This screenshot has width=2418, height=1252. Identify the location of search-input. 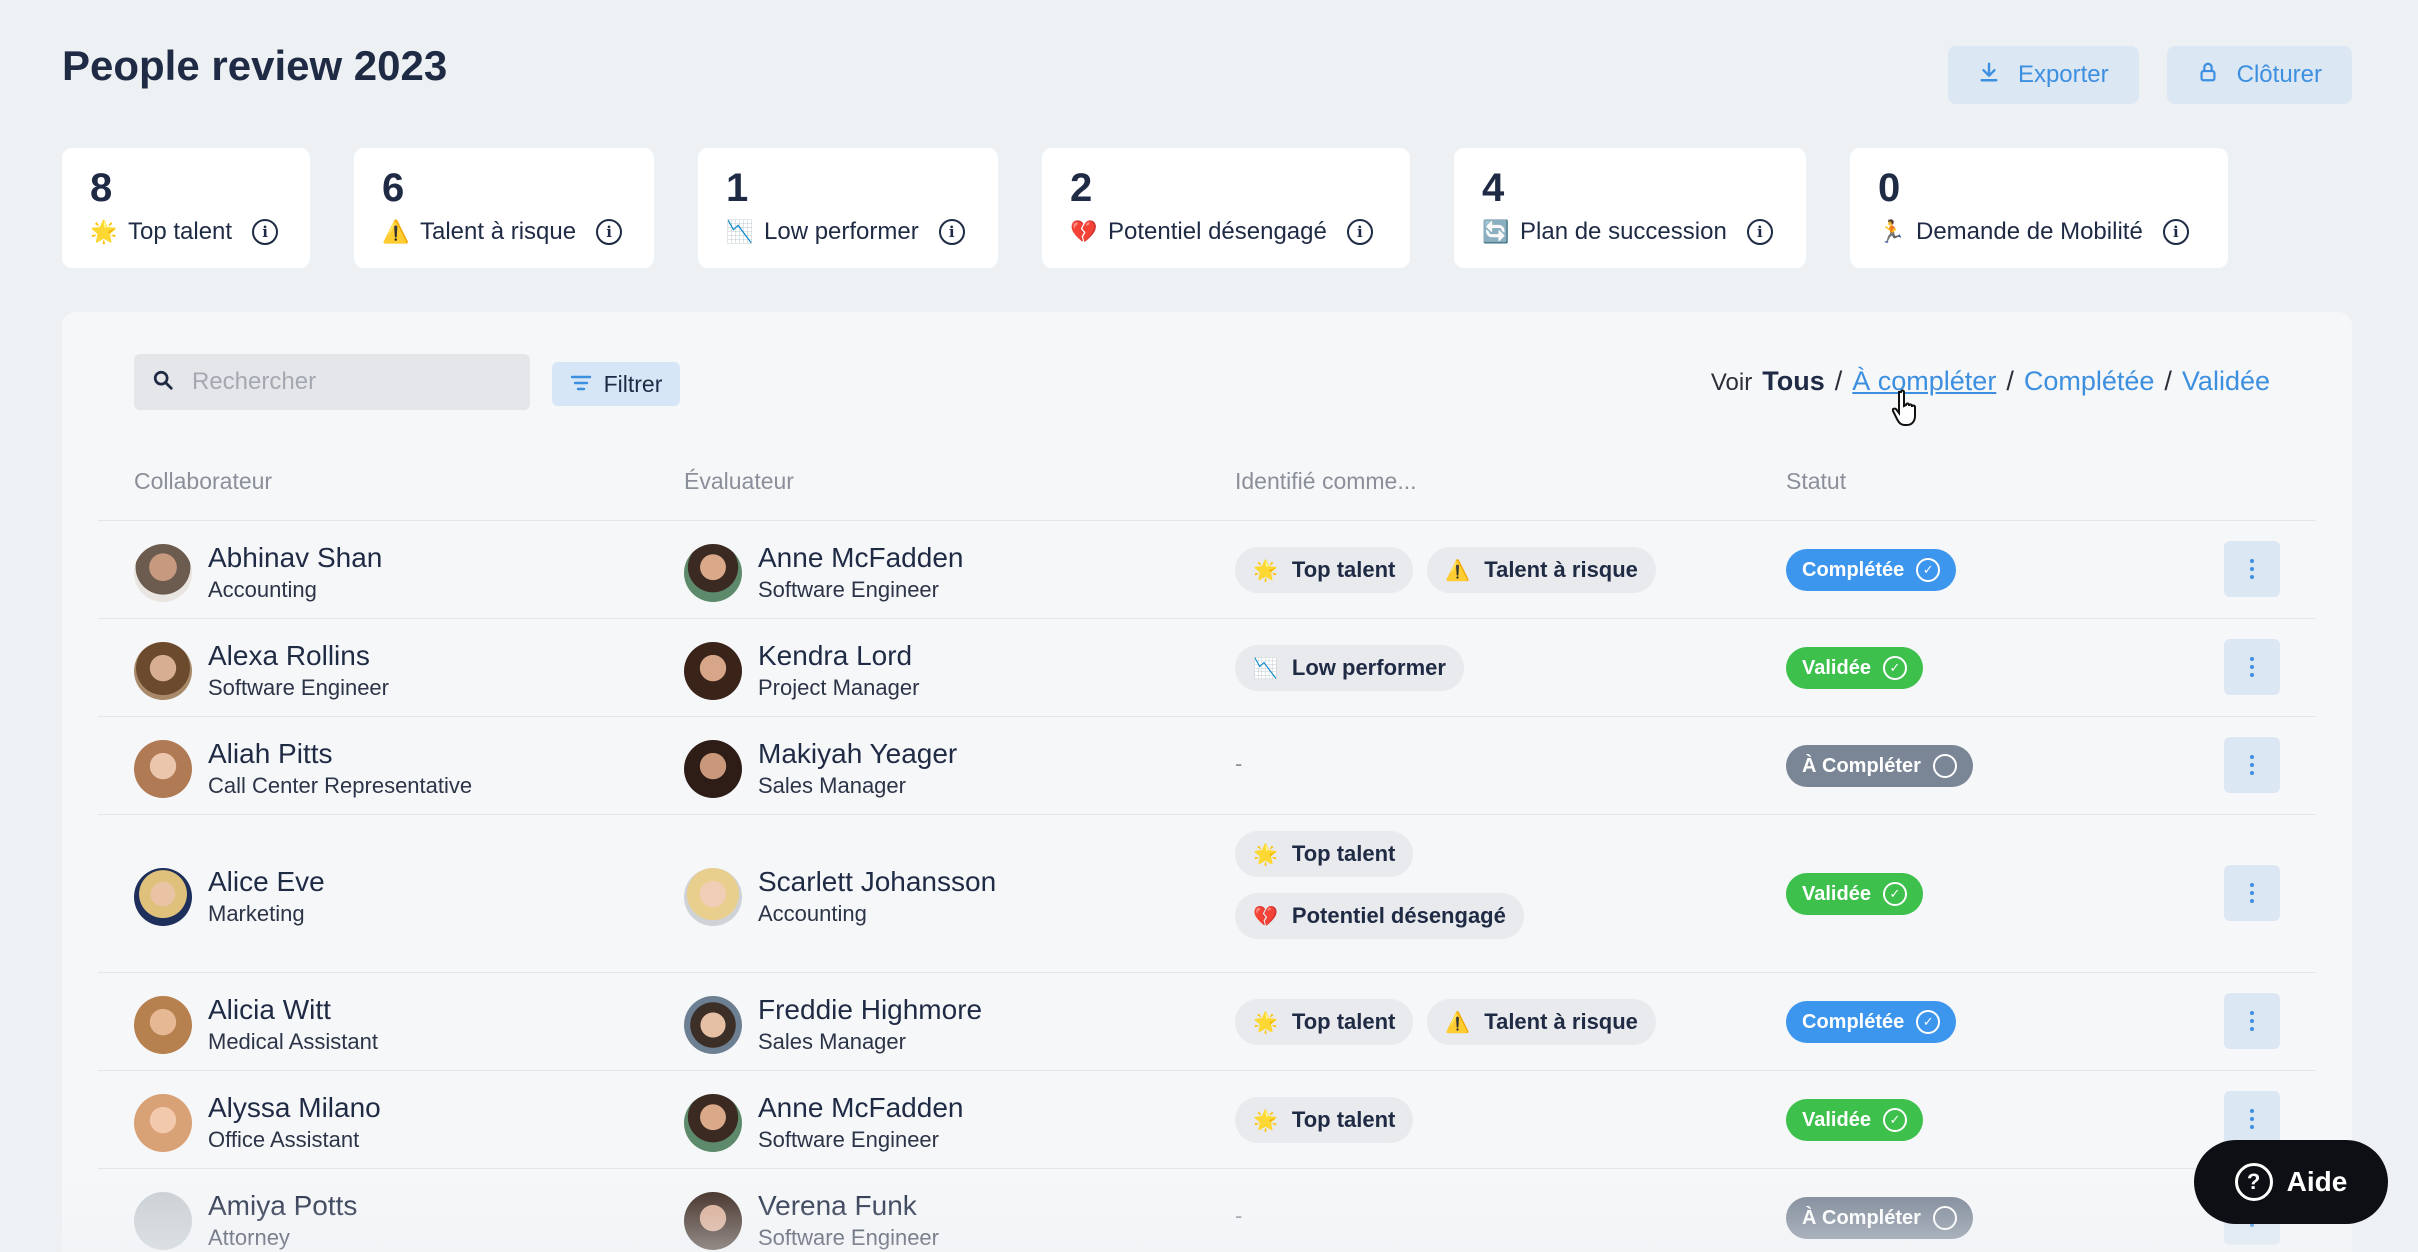
(352, 382).